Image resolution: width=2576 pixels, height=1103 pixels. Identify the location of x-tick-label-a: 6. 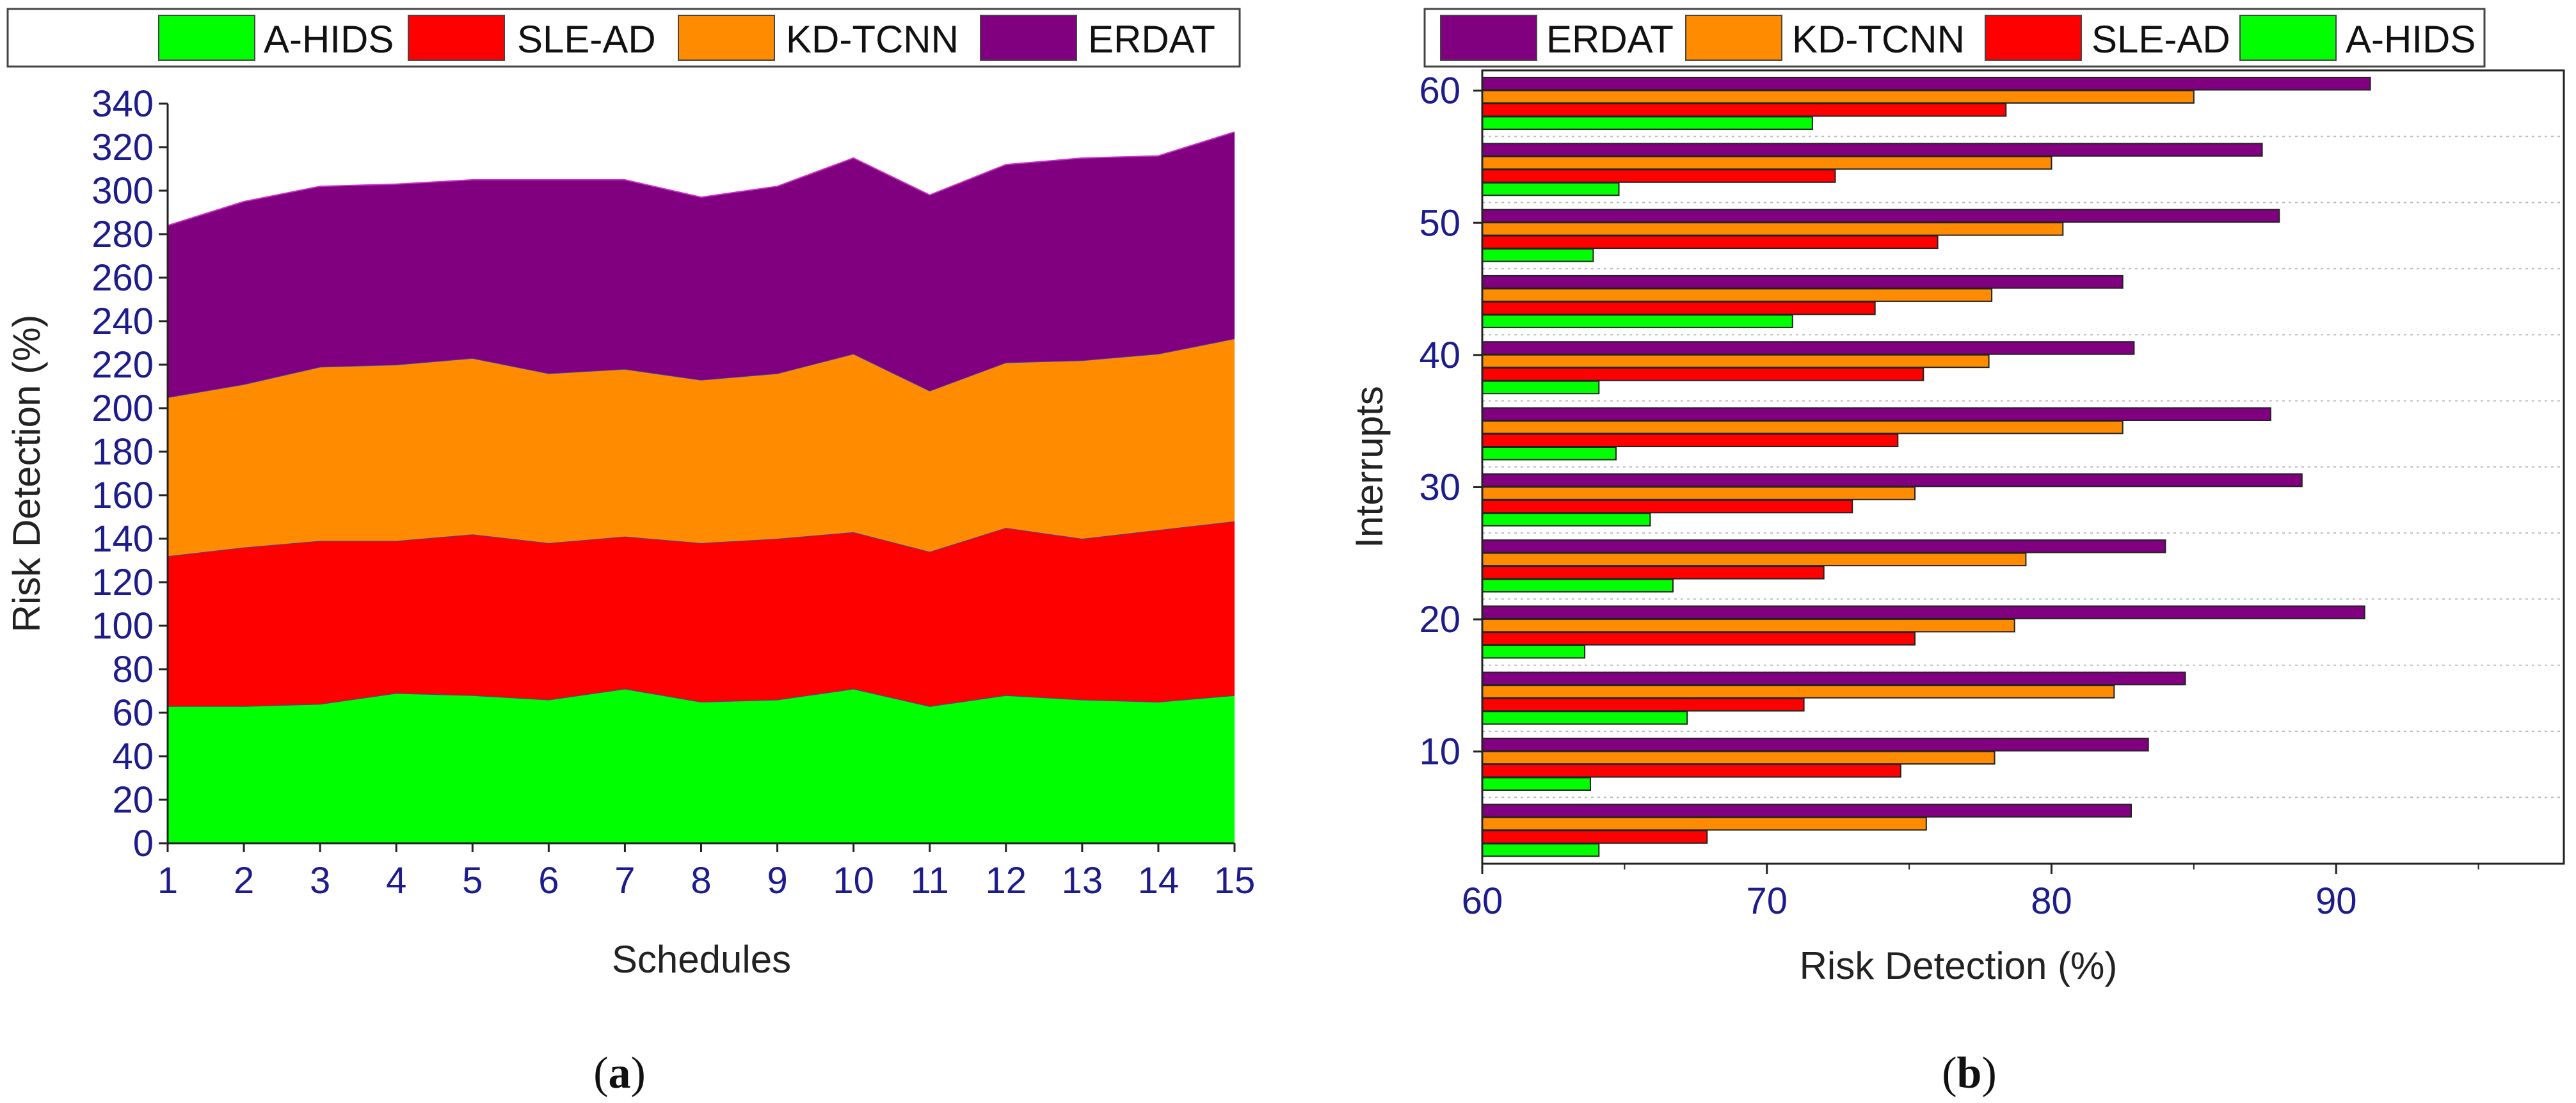
(548, 880).